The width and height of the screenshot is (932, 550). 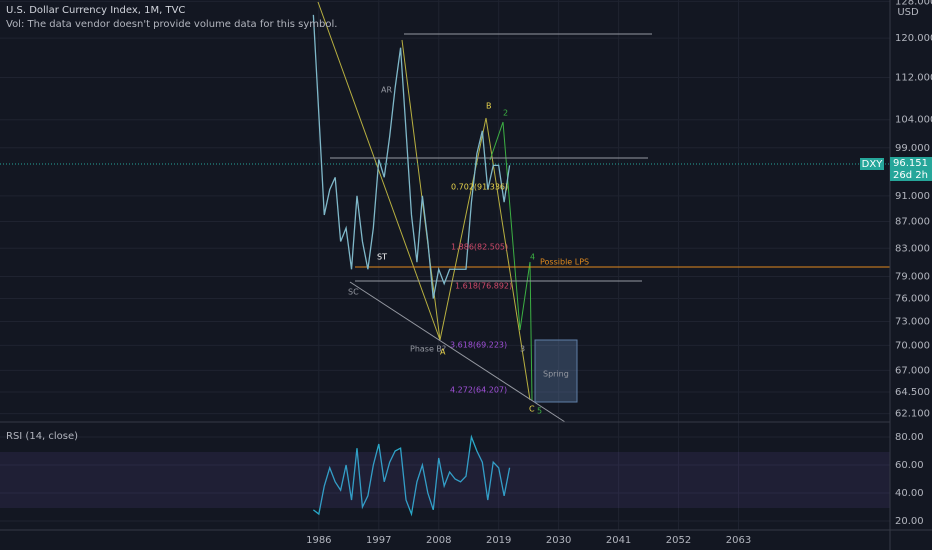 What do you see at coordinates (912, 276) in the screenshot?
I see `y-tick-label: 79.000` at bounding box center [912, 276].